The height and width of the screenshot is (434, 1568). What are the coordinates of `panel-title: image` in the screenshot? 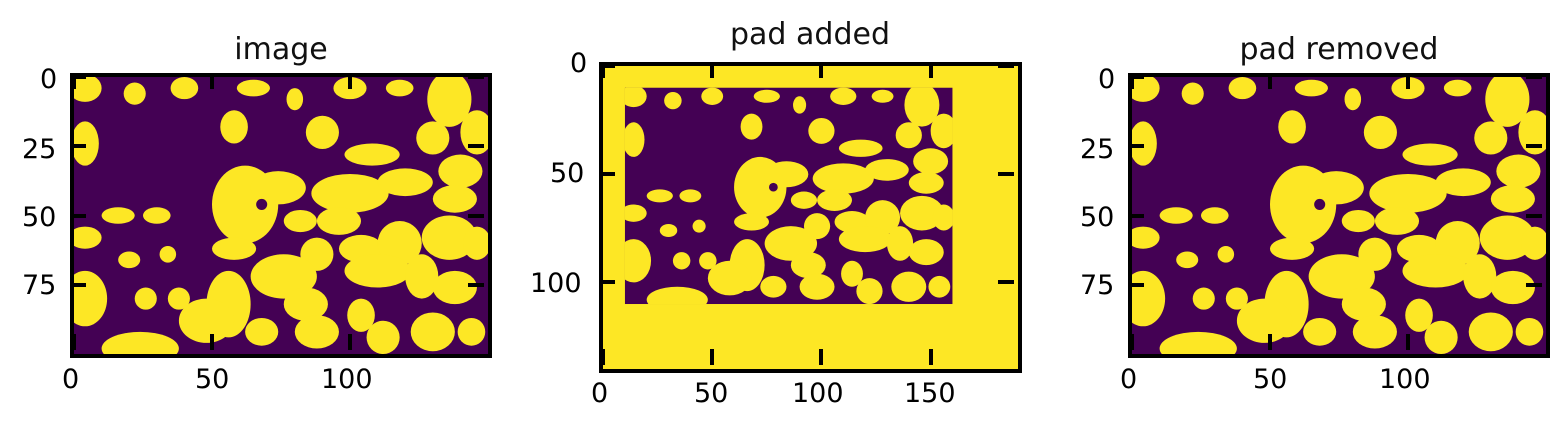 It's located at (281, 49).